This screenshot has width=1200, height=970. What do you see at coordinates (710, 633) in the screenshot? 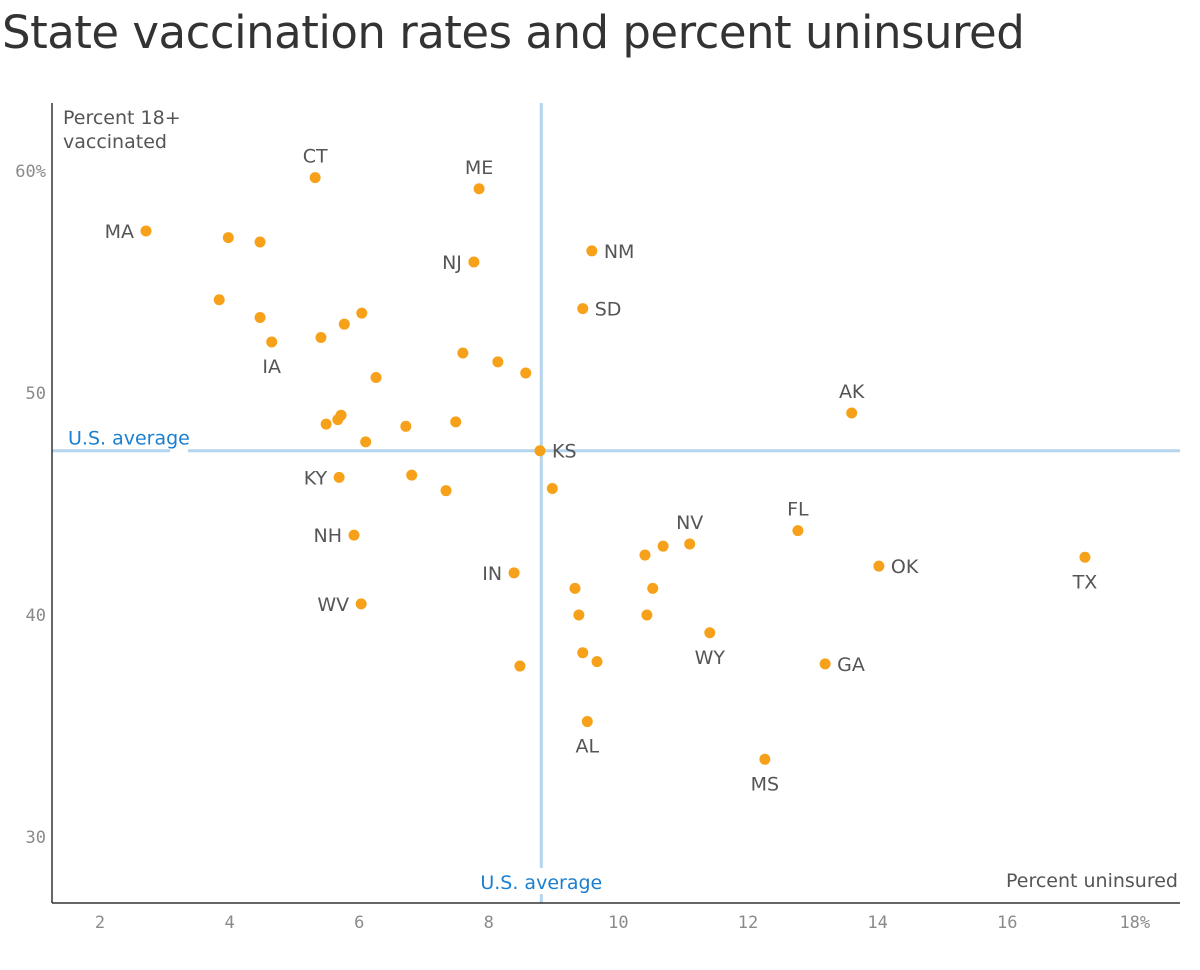
I see `data-point-WY` at bounding box center [710, 633].